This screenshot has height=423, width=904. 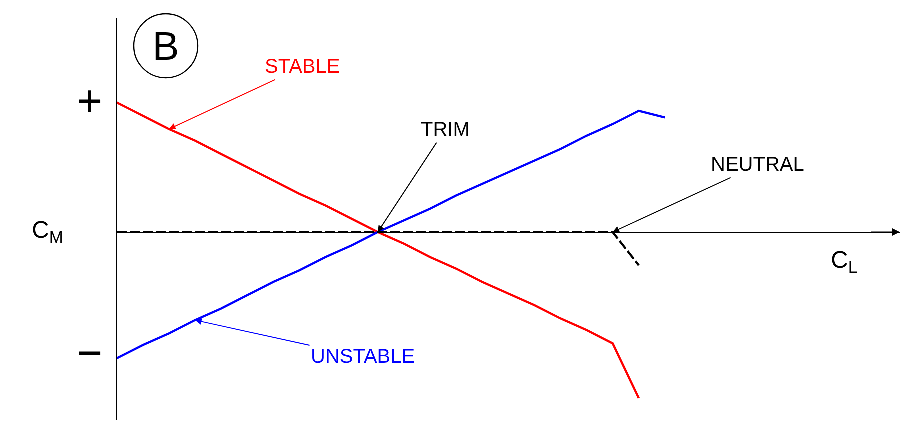 I want to click on annotation: UNSTABLE, so click(x=363, y=357).